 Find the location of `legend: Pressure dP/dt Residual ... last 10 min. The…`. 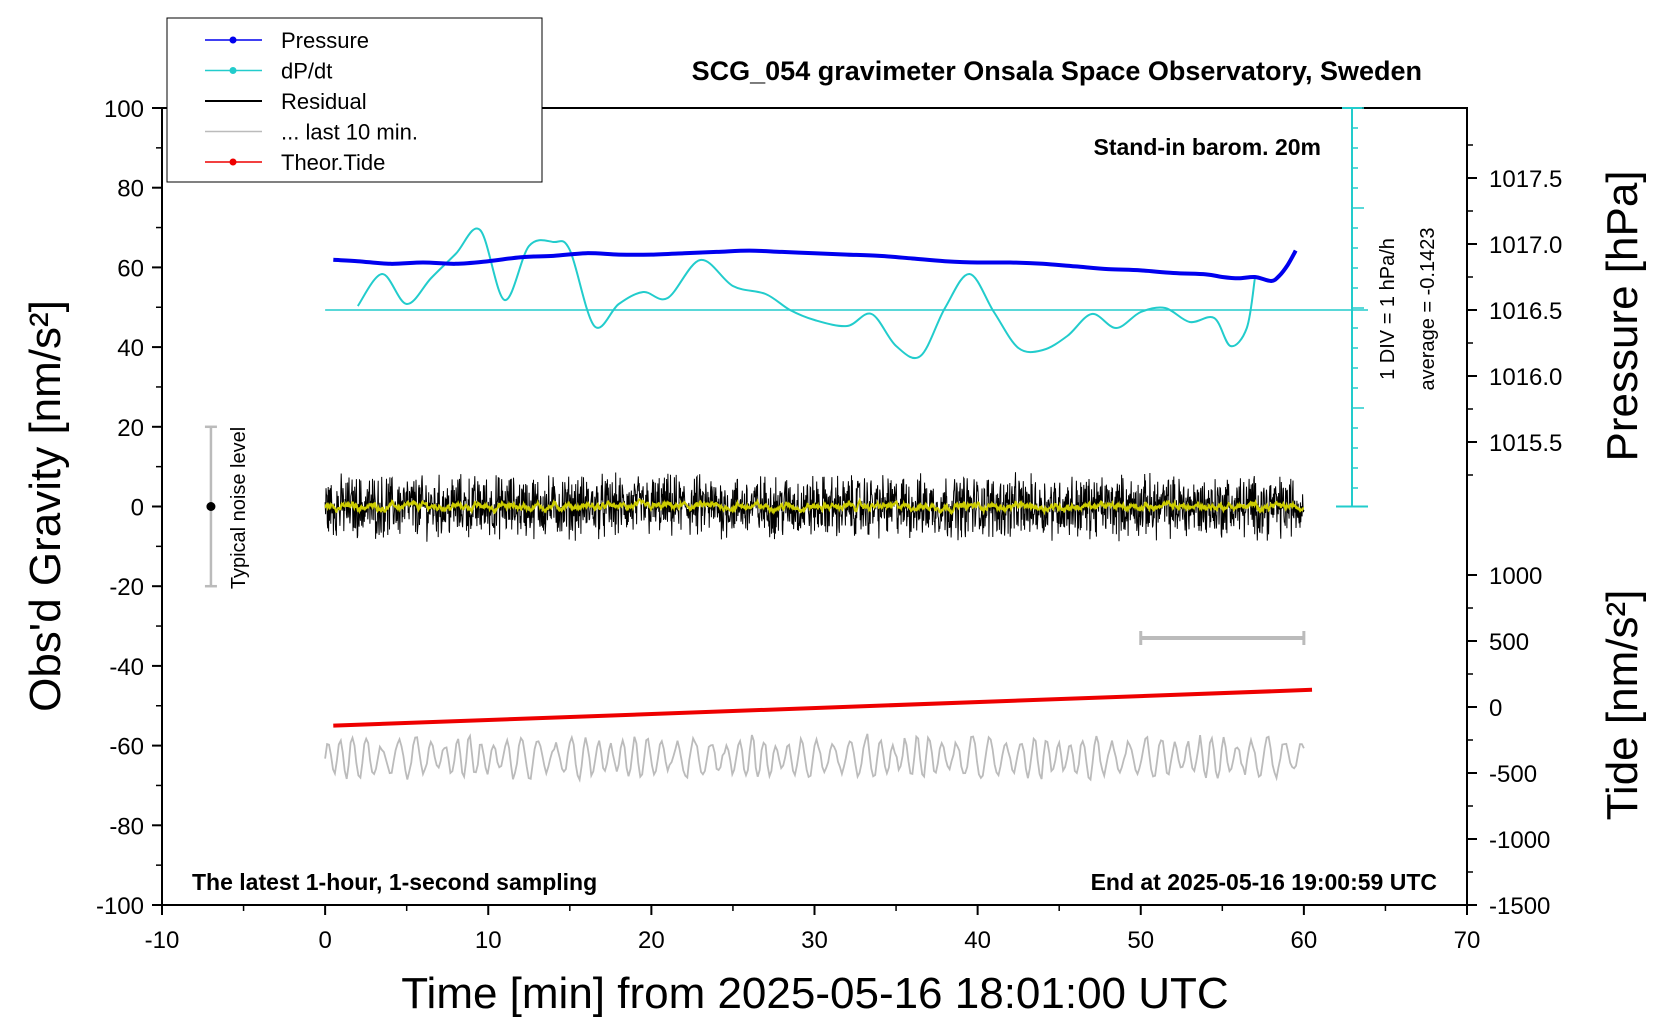

legend: Pressure dP/dt Residual ... last 10 min. The… is located at coordinates (354, 100).